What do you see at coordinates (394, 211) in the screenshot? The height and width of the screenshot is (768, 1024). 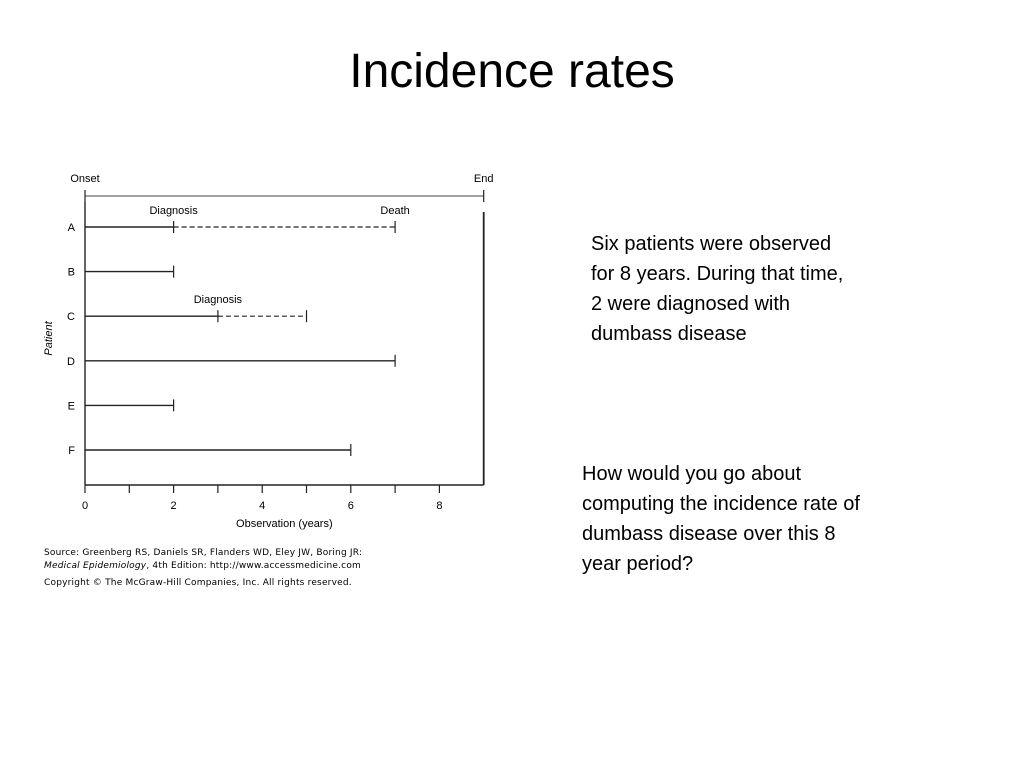 I see `event-label-a-1: Death` at bounding box center [394, 211].